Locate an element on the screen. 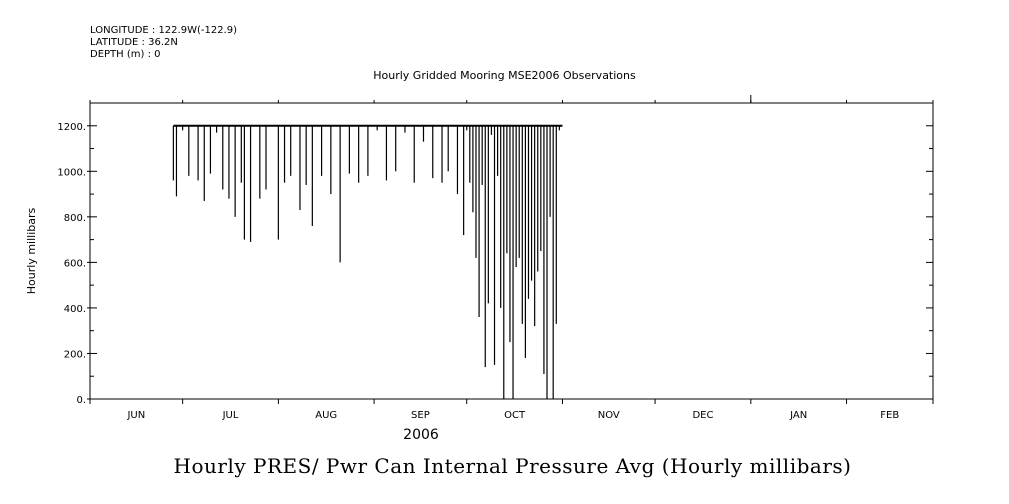  y-tick-label: 0. is located at coordinates (81, 400).